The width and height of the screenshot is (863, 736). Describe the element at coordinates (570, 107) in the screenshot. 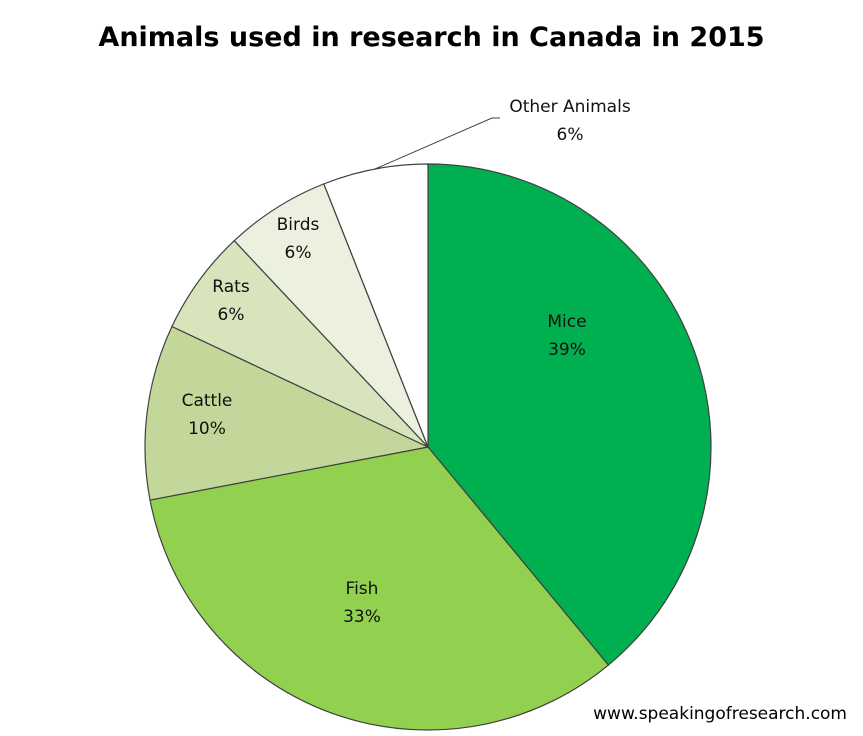

I see `slice-label-other-animals: Other Animals` at that location.